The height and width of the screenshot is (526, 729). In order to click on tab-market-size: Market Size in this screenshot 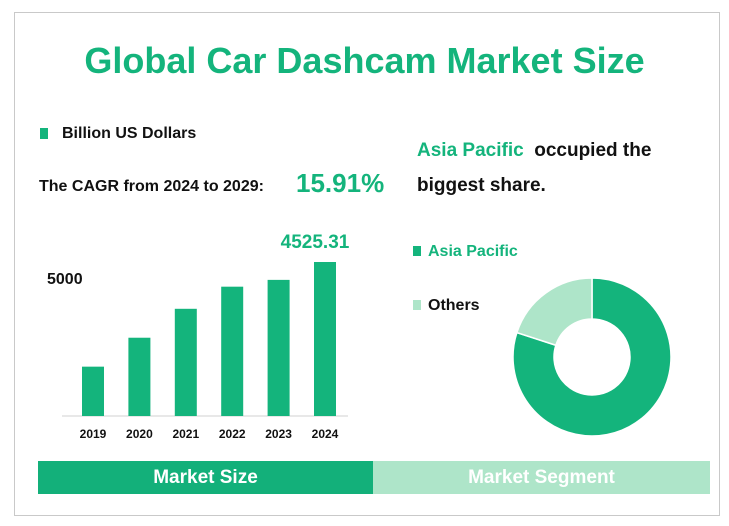, I will do `click(205, 477)`.